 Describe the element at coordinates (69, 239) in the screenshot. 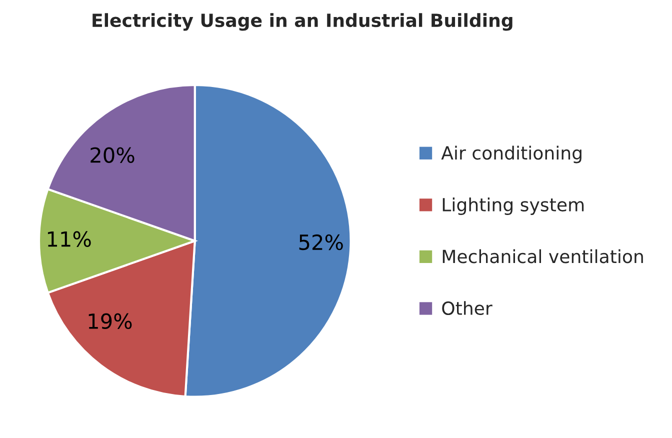

I see `data-label: 11%` at that location.